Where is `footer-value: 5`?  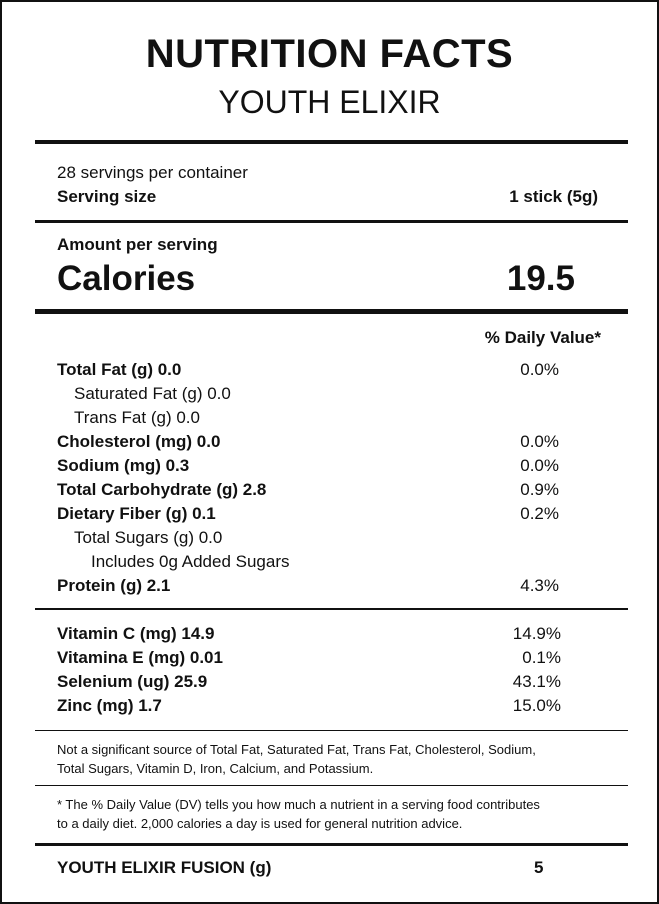 footer-value: 5 is located at coordinates (539, 867).